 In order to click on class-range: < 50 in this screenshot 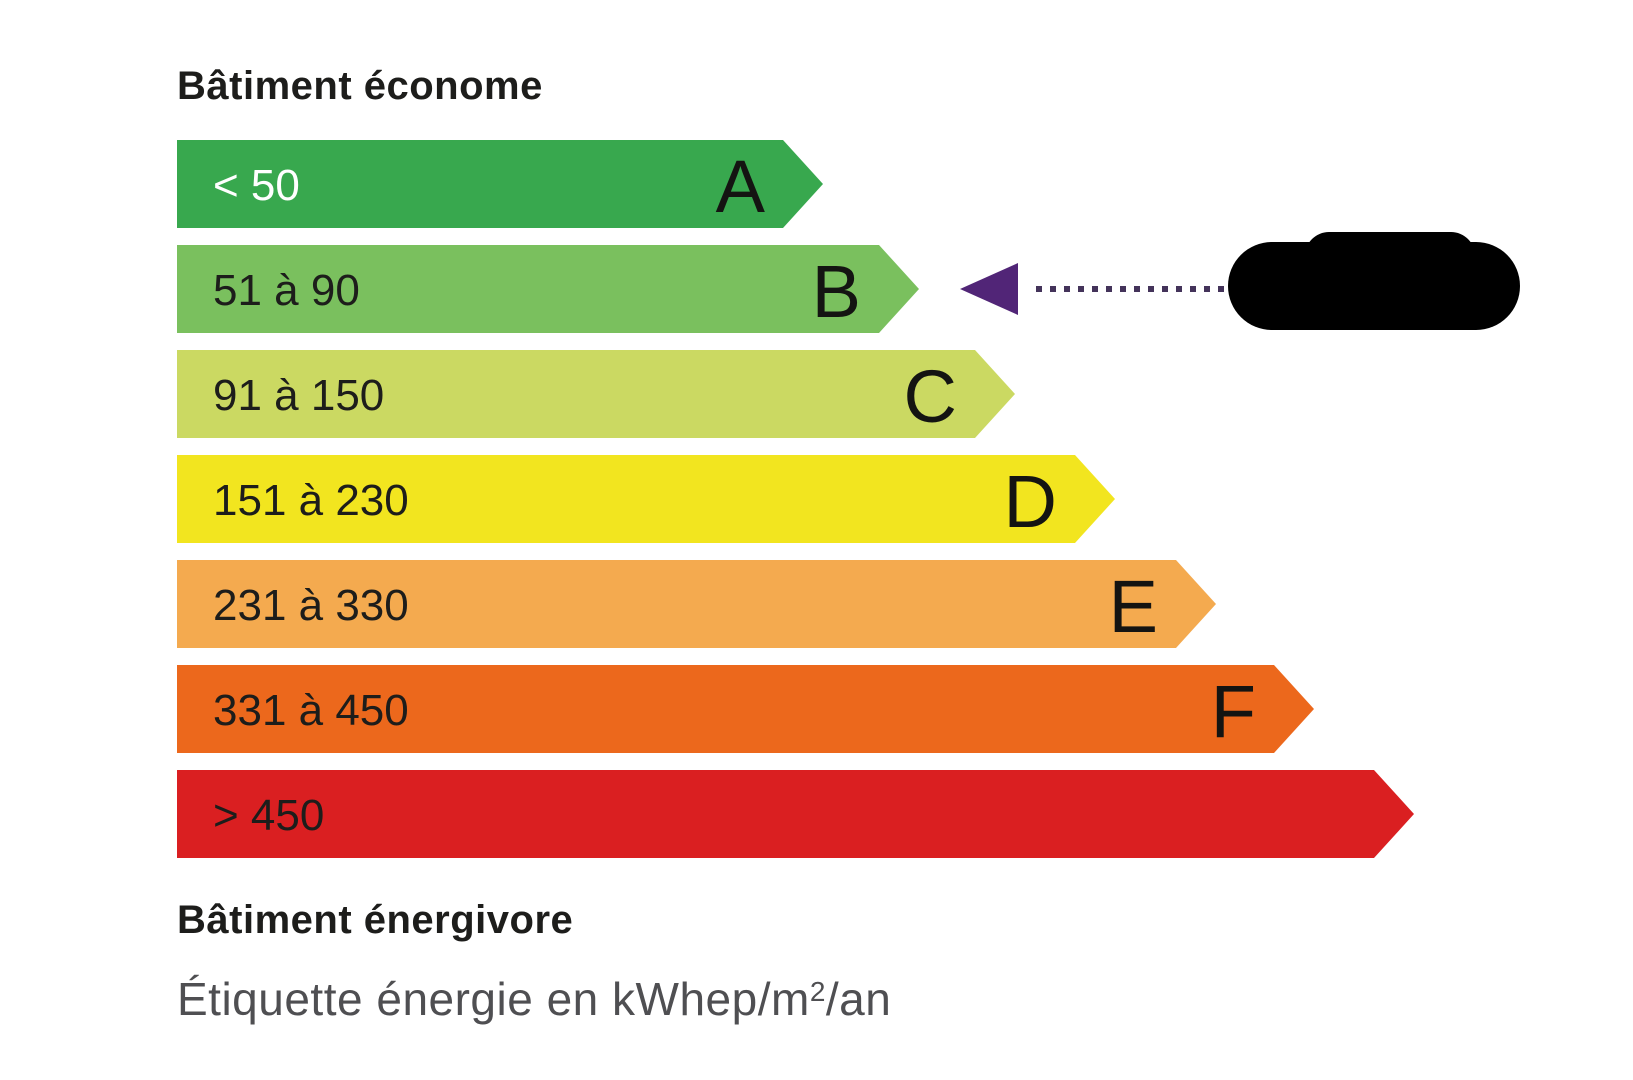, I will do `click(256, 185)`.